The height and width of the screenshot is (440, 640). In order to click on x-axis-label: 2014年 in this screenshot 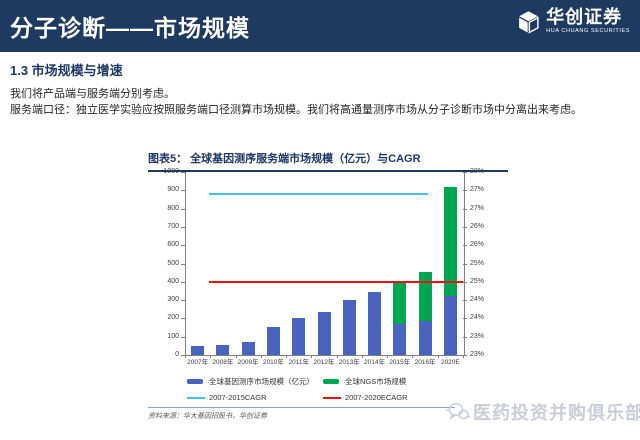, I will do `click(375, 362)`.